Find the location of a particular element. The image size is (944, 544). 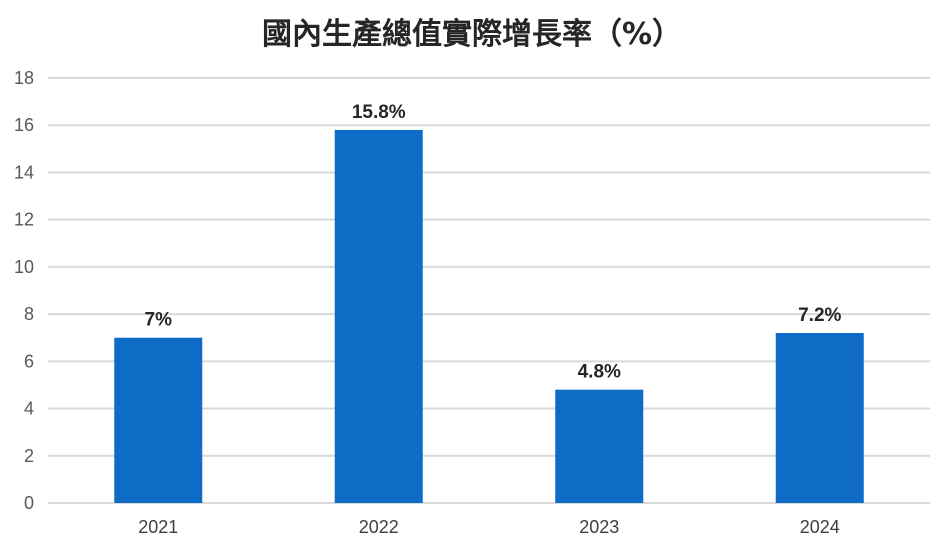

bar-2024 is located at coordinates (819, 418).